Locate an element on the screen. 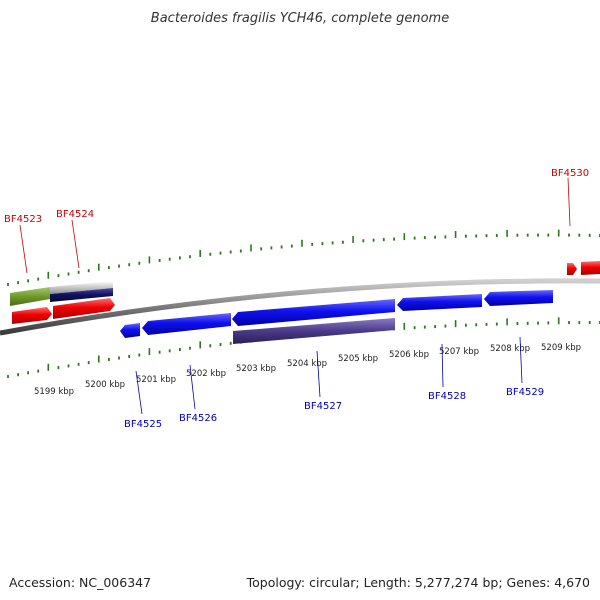  genome-backbone is located at coordinates (300, 307).